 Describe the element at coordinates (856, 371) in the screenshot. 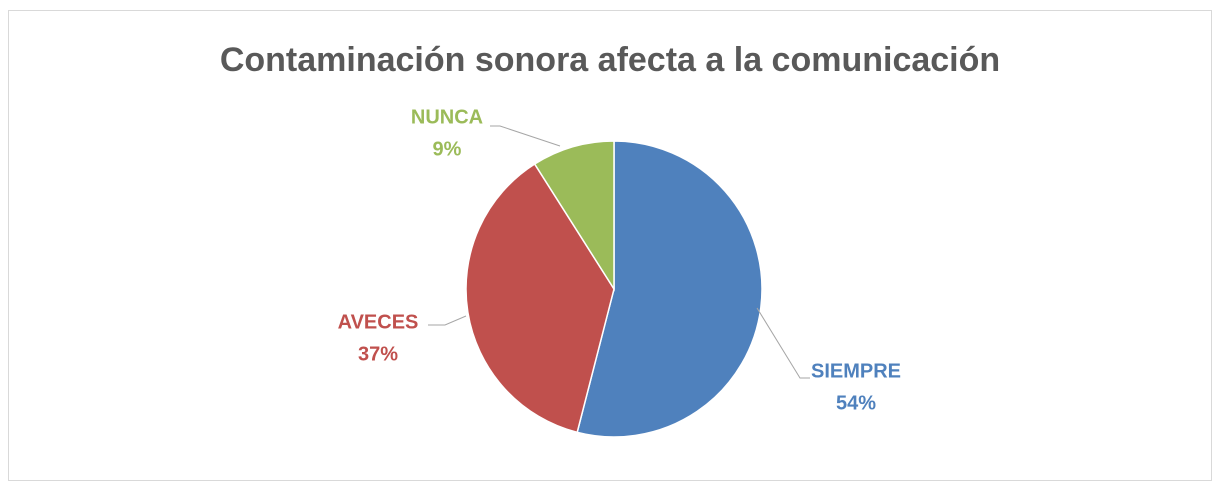

I see `slice-label: SIEMPRE` at that location.